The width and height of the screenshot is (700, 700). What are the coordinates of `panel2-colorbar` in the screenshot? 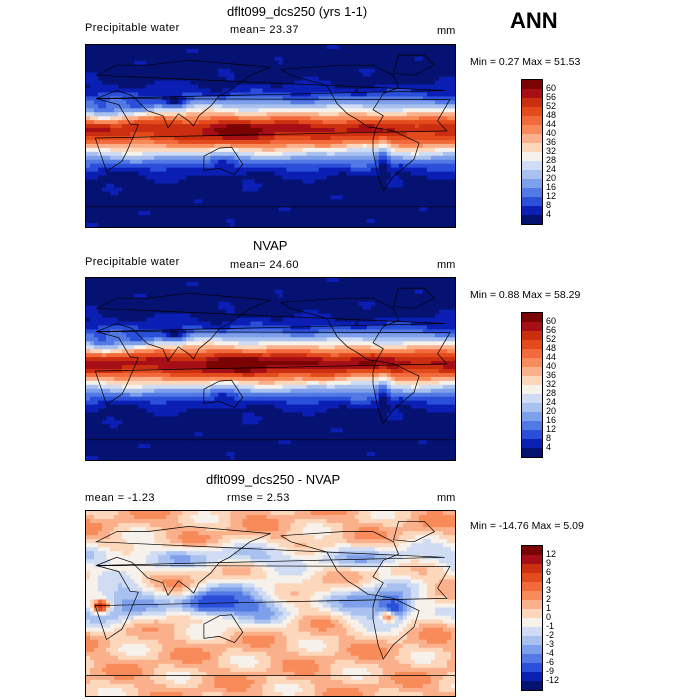 It's located at (532, 385).